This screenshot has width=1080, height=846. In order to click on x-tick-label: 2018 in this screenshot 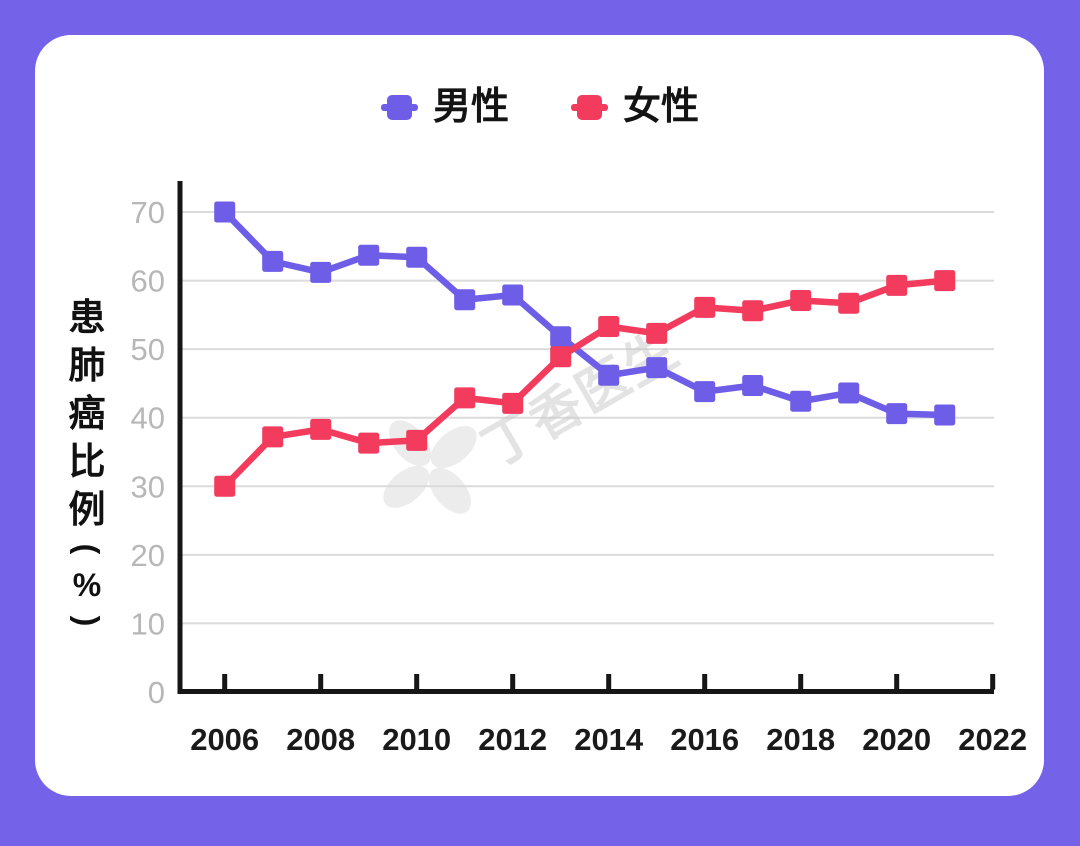, I will do `click(800, 739)`.